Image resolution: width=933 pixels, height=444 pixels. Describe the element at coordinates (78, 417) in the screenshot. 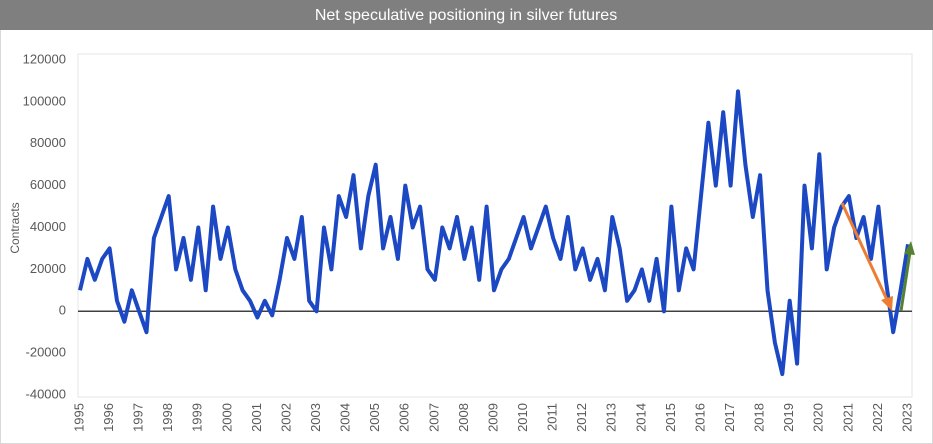

I see `x-tick-label: 1995` at that location.